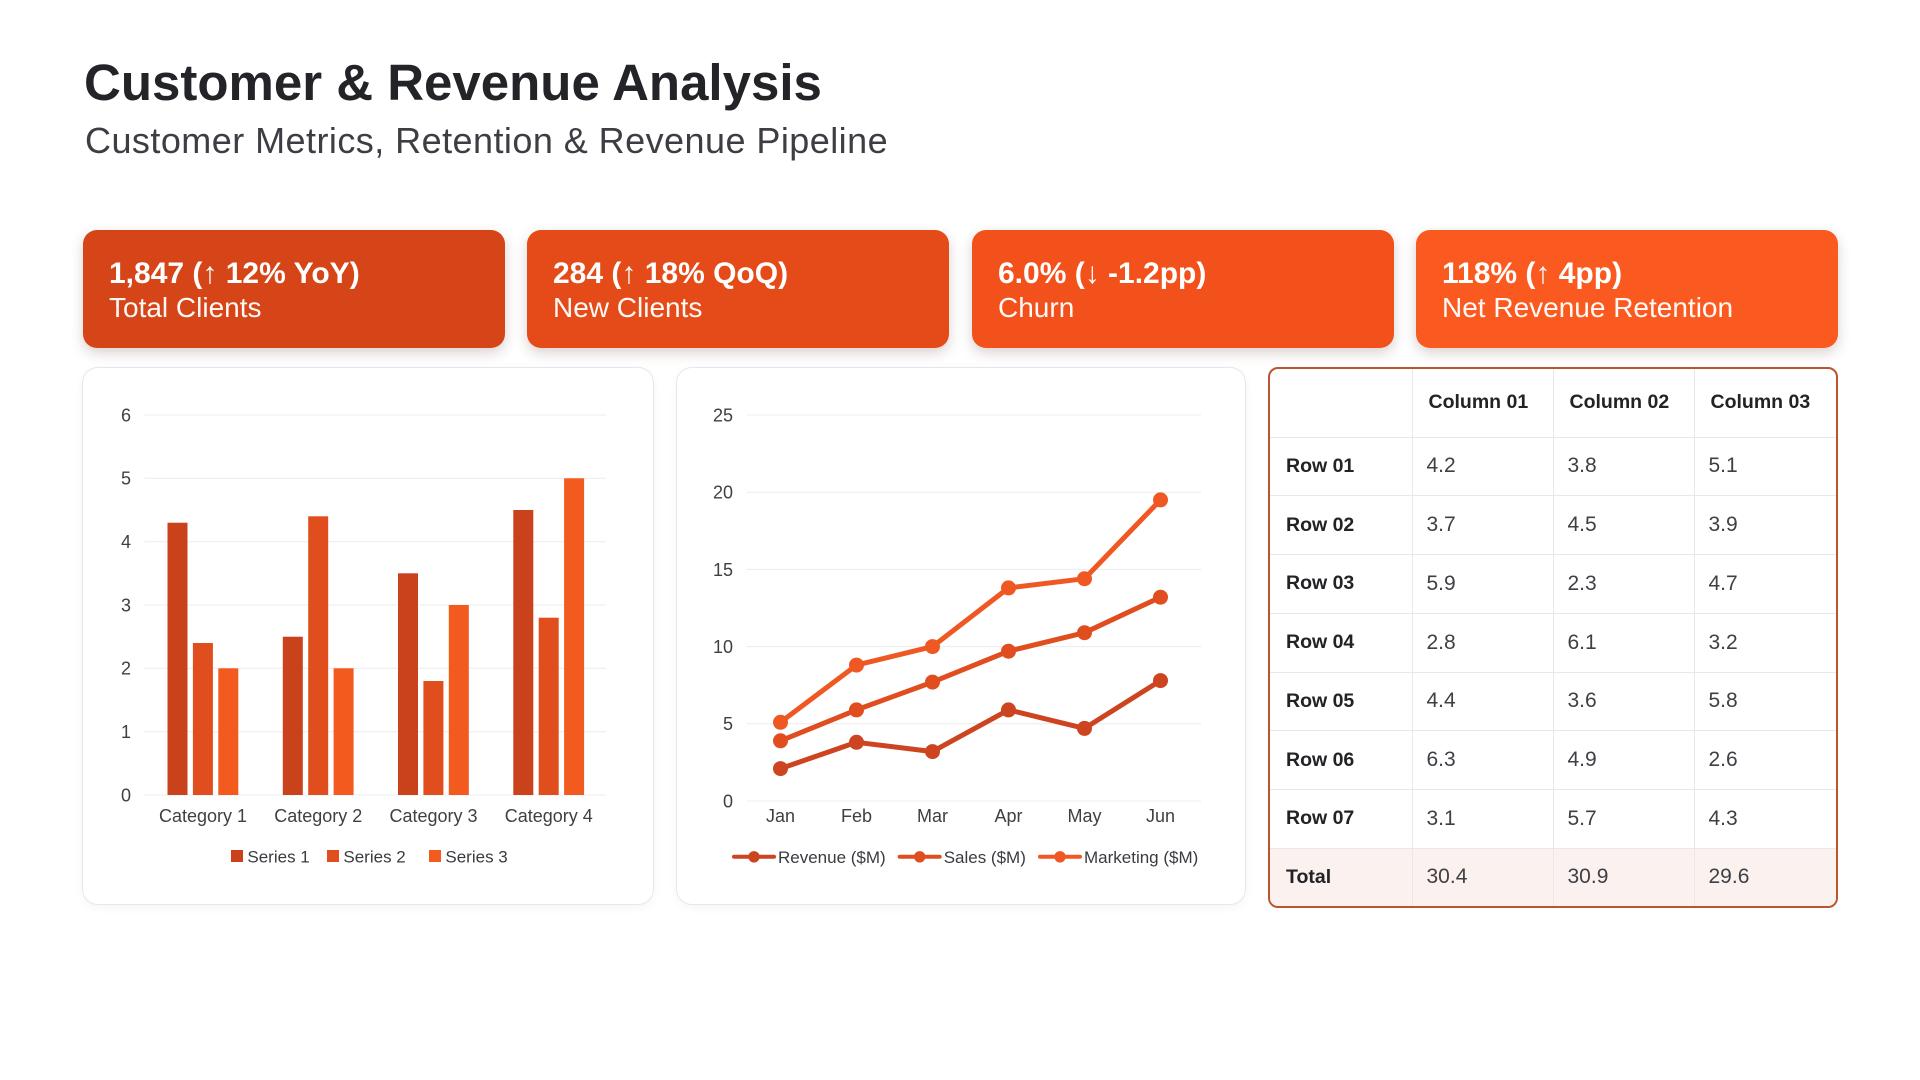  Describe the element at coordinates (1160, 816) in the screenshot. I see `svg-text: Jun` at that location.